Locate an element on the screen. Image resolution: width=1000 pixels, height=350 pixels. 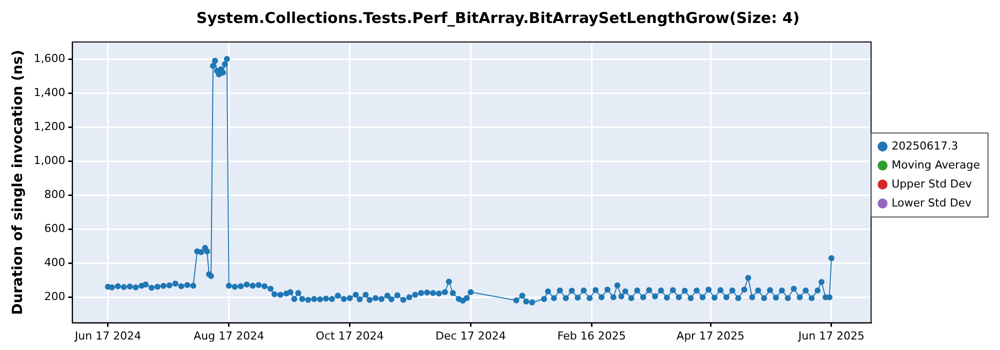
legend-label: 20250617.3 is located at coordinates (925, 145).